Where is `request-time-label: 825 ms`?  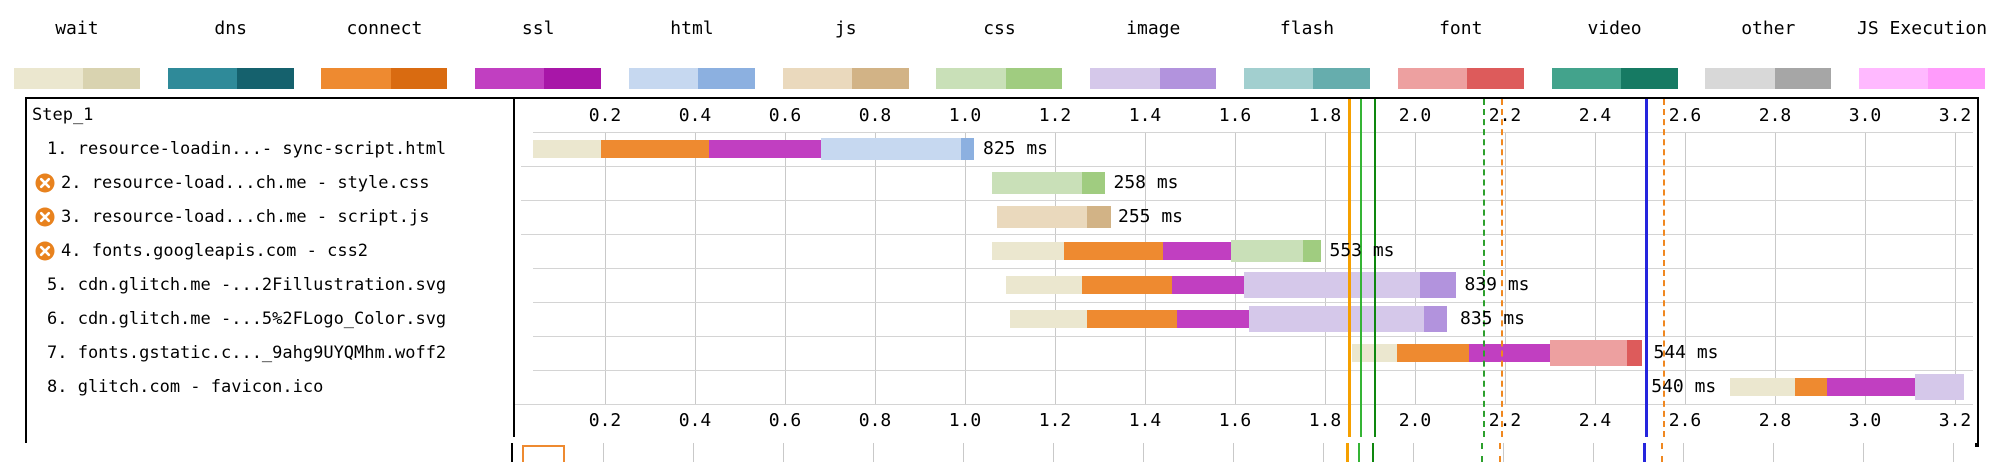 request-time-label: 825 ms is located at coordinates (1016, 148).